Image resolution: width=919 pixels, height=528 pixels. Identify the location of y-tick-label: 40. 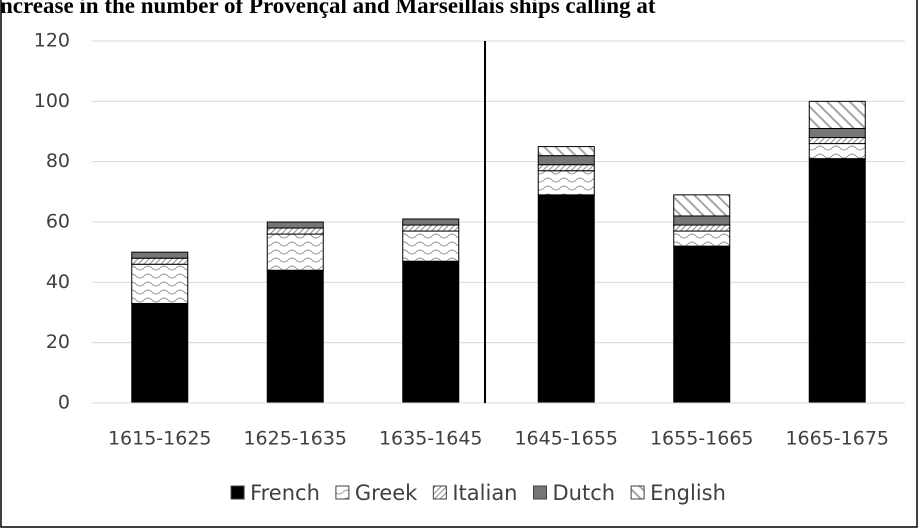
(58, 282).